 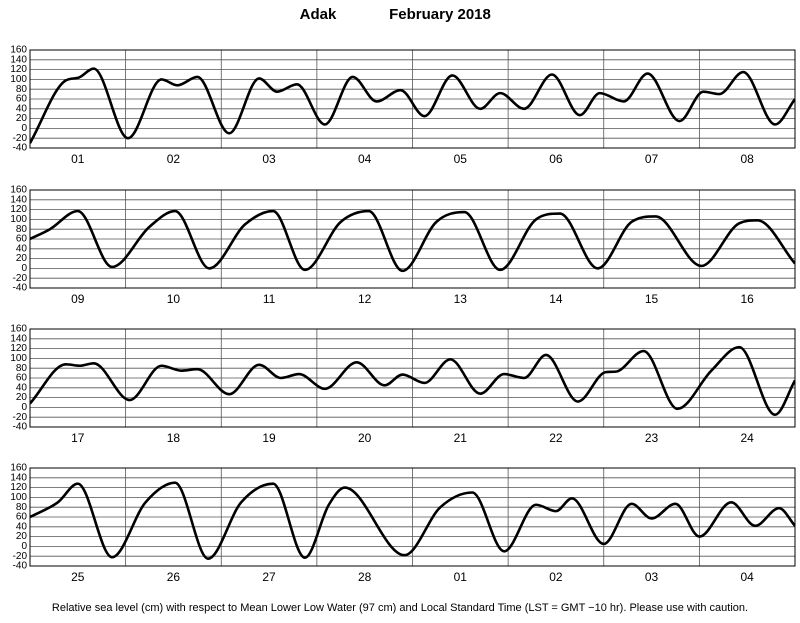 I want to click on day-label: 23, so click(x=652, y=438).